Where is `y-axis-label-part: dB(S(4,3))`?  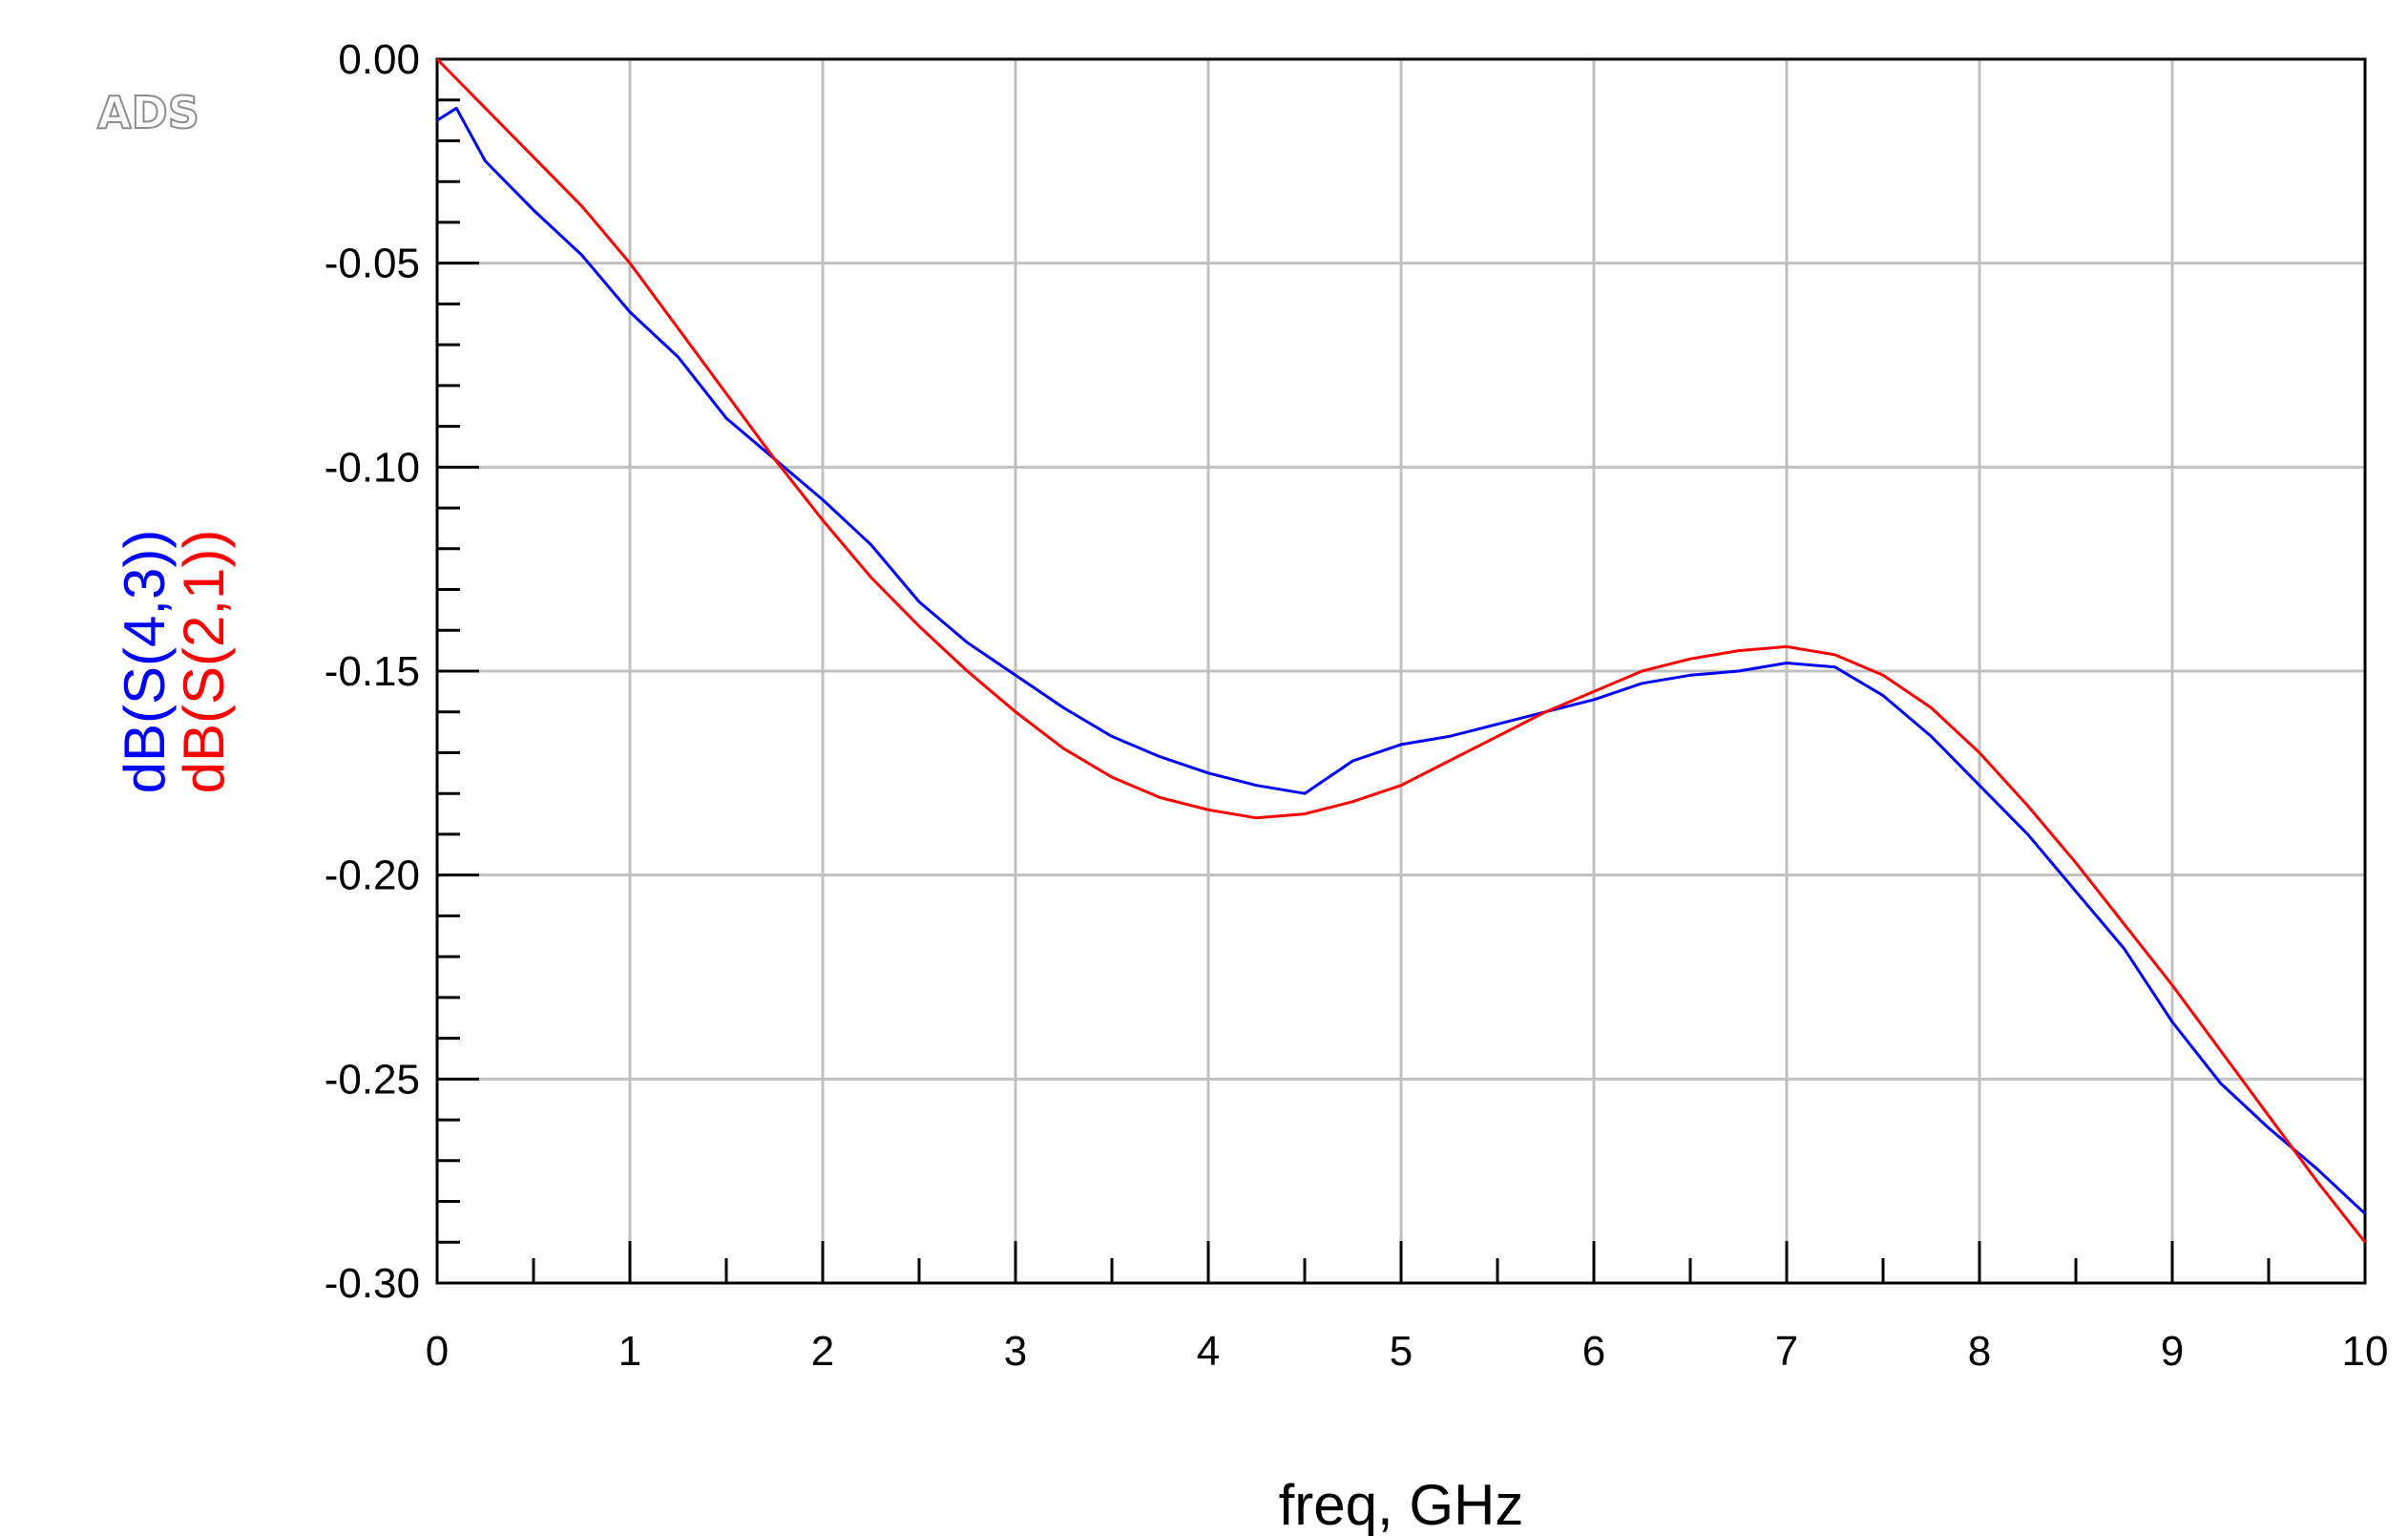
y-axis-label-part: dB(S(4,3)) is located at coordinates (145, 662).